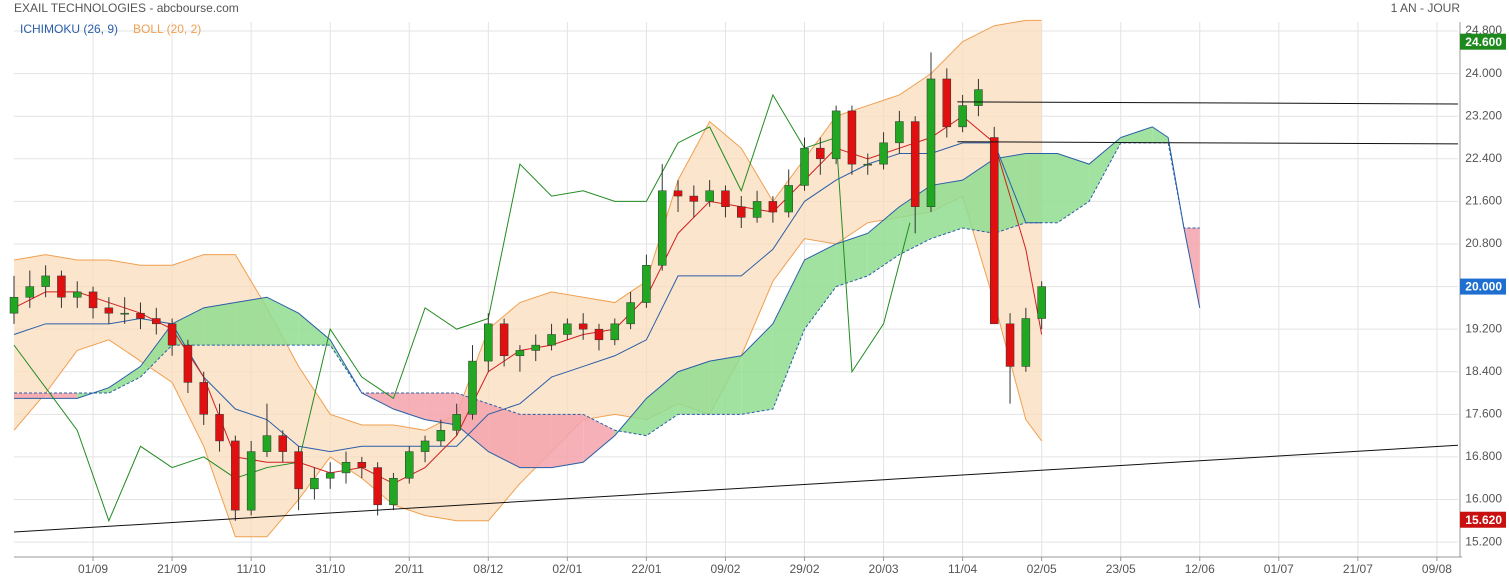 This screenshot has height=580, width=1509. I want to click on price-label: 15.620, so click(1483, 520).